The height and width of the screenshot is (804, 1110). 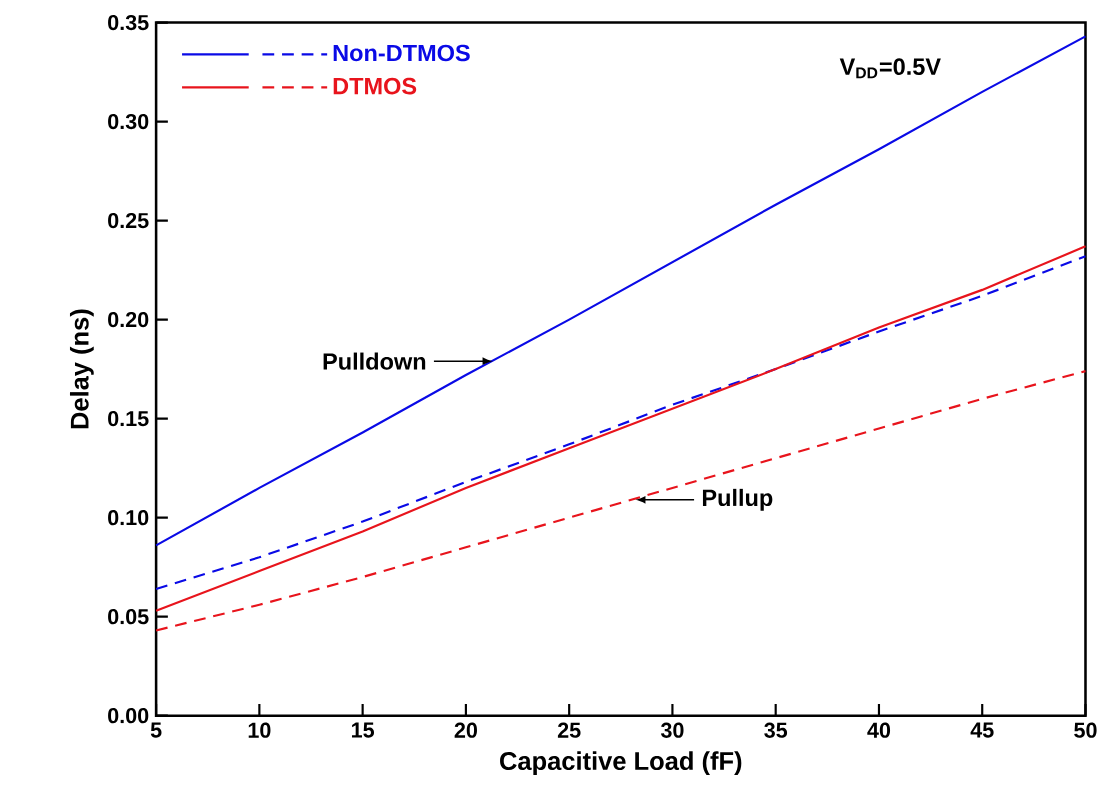 What do you see at coordinates (81, 369) in the screenshot?
I see `y-axis-title: Delay (ns)` at bounding box center [81, 369].